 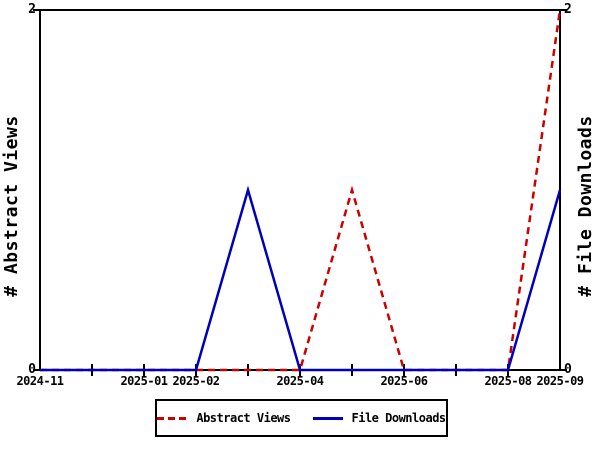 What do you see at coordinates (327, 418) in the screenshot?
I see `solid-line-sample-icon` at bounding box center [327, 418].